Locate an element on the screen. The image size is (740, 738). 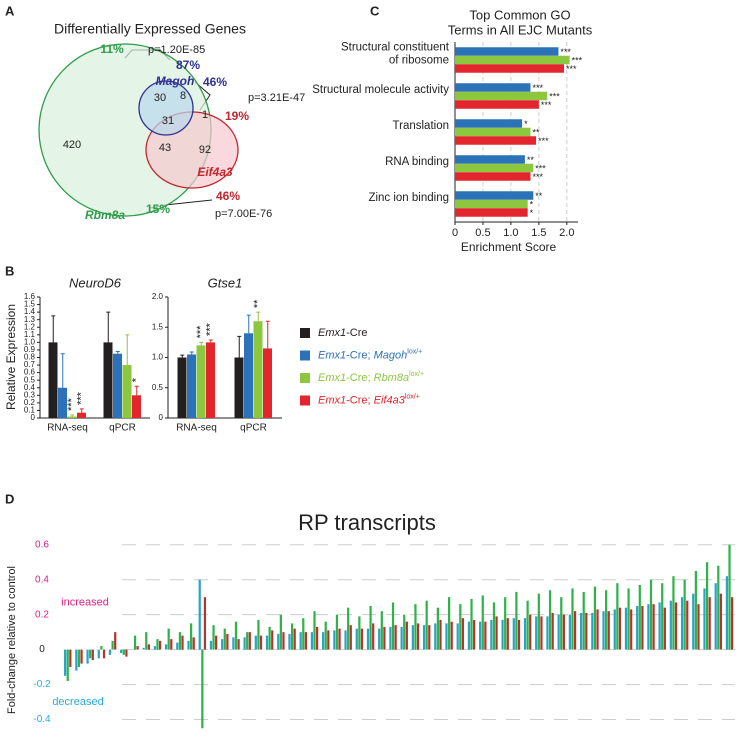
region-count: 420 is located at coordinates (72, 145).